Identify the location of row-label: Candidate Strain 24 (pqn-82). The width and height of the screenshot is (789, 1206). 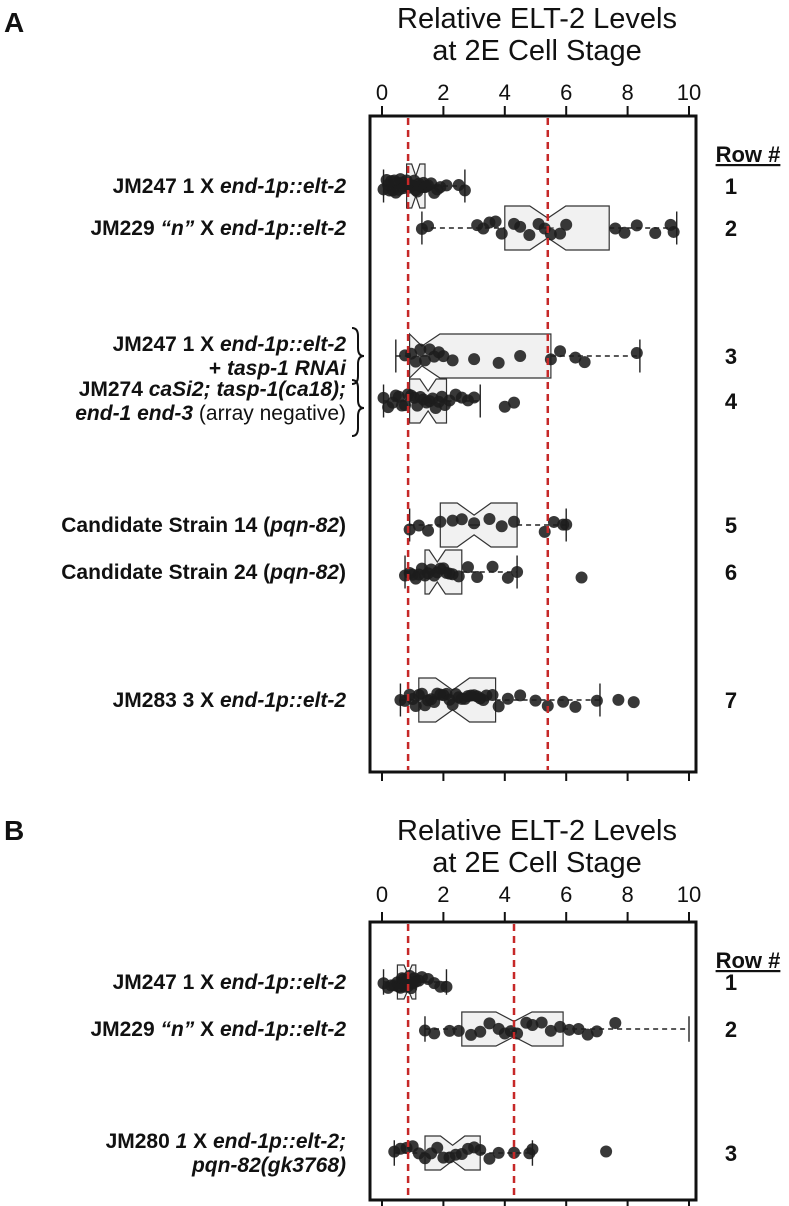
(203, 572).